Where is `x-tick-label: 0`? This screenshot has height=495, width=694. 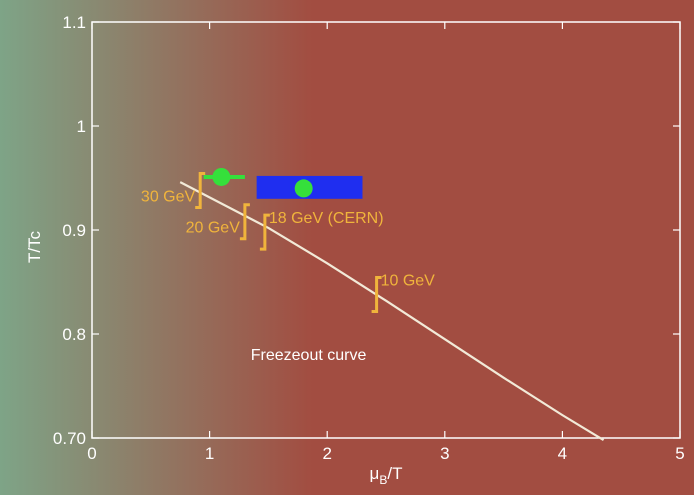
x-tick-label: 0 is located at coordinates (91, 453).